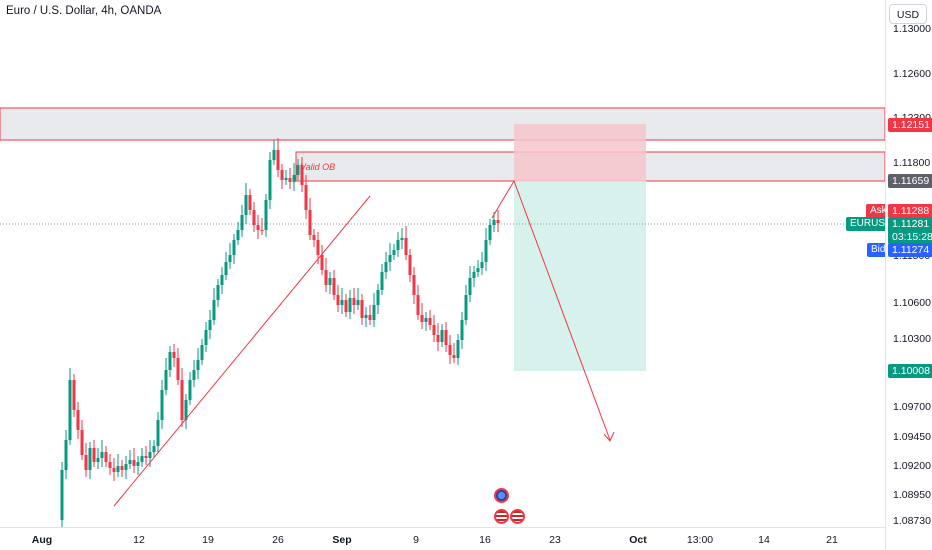 The image size is (932, 550). What do you see at coordinates (278, 540) in the screenshot?
I see `time-tick: 26` at bounding box center [278, 540].